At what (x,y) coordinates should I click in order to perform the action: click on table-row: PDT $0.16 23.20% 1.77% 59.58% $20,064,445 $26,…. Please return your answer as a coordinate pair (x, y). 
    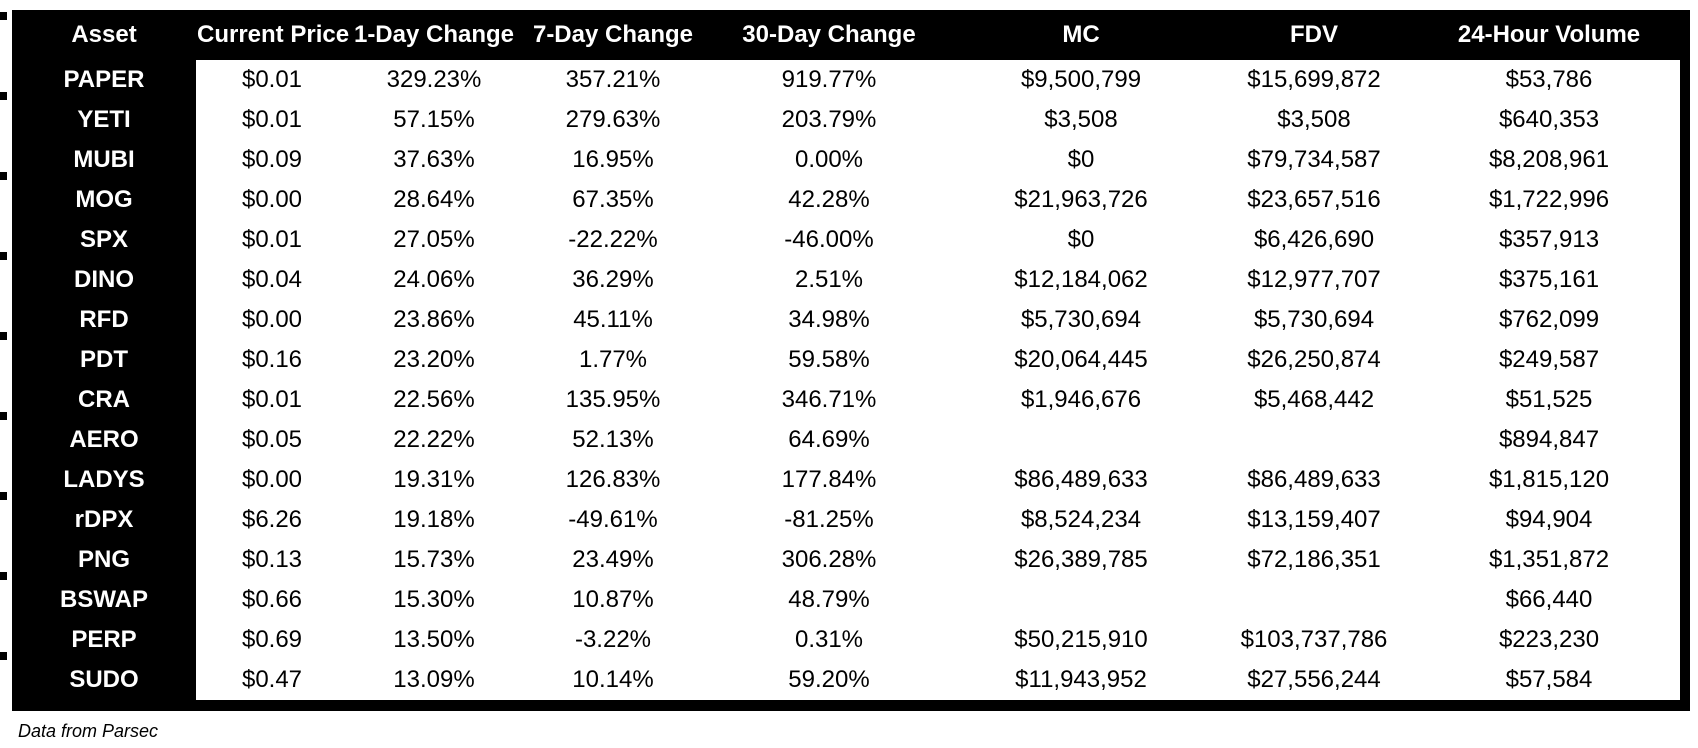
    Looking at the image, I should click on (846, 360).